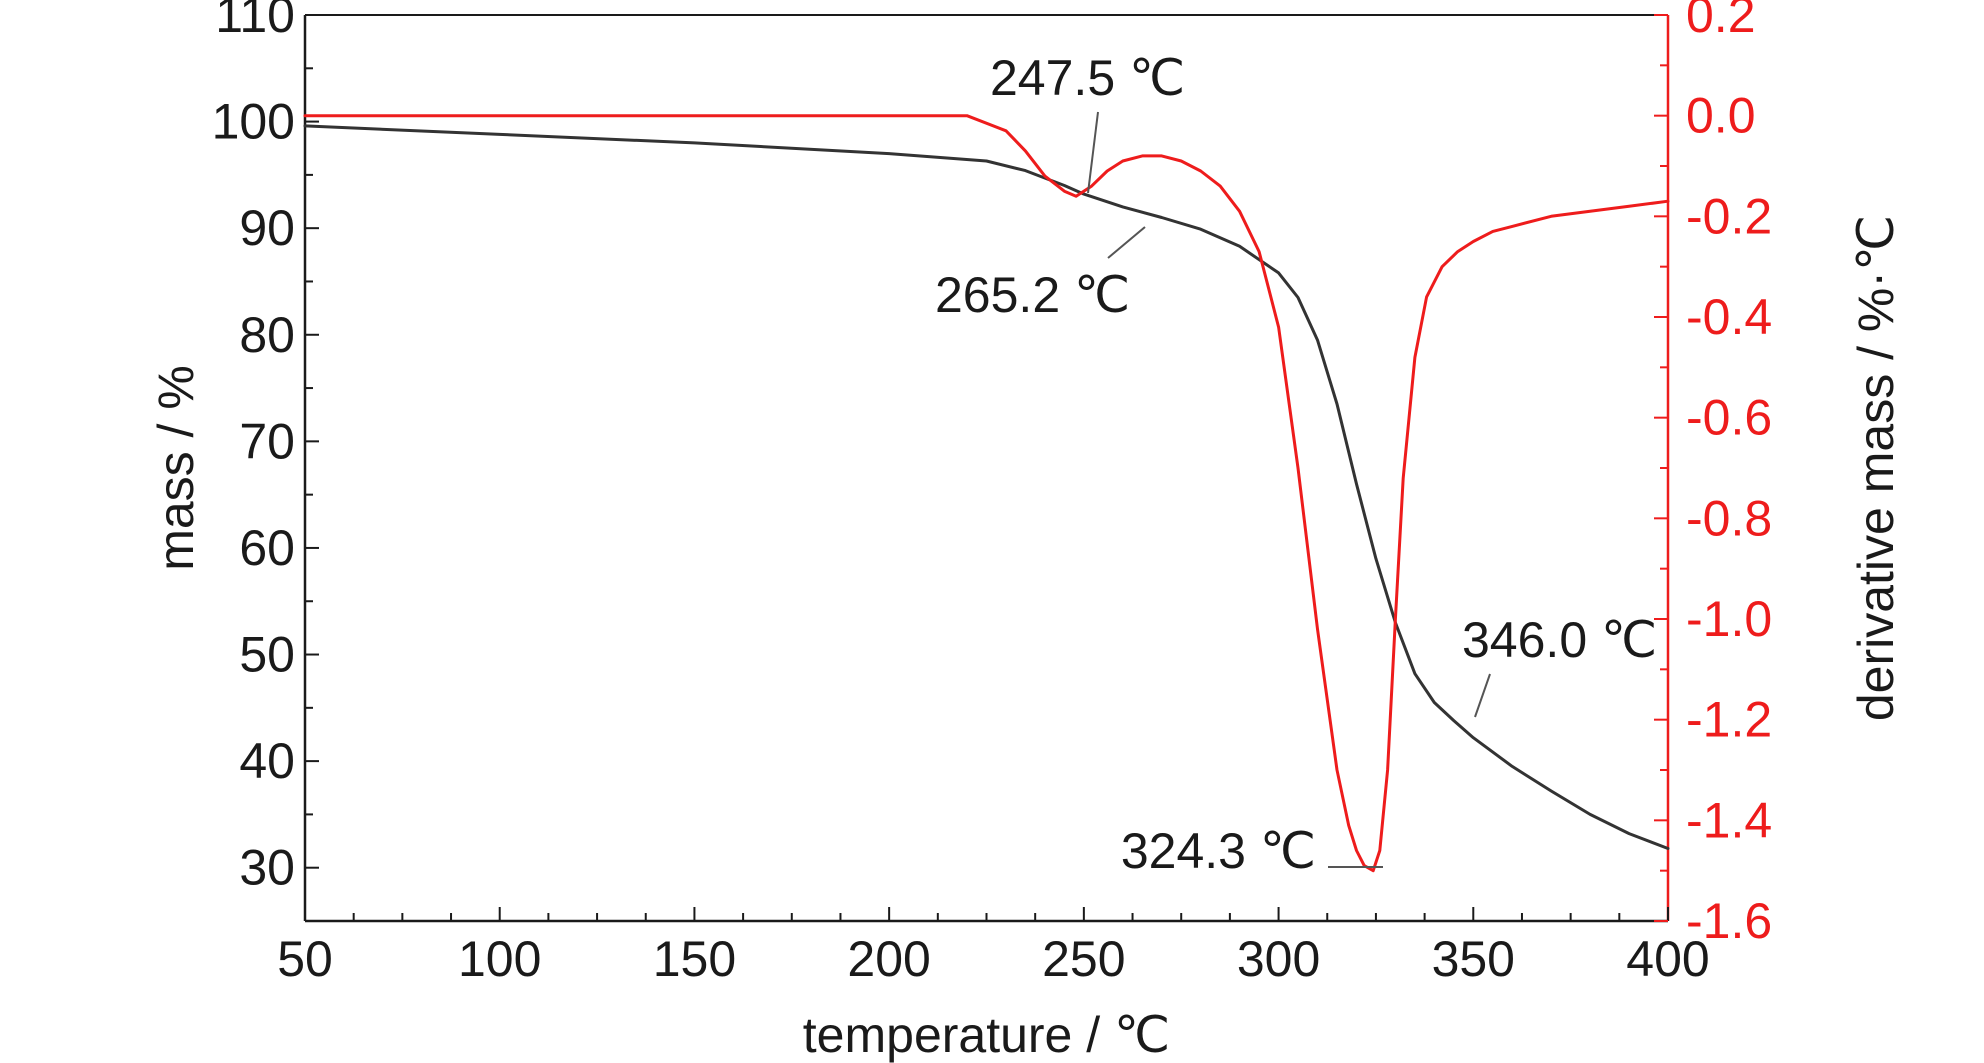 This screenshot has height=1063, width=1984. I want to click on right-y-tick-label: 0.2, so click(1721, 21).